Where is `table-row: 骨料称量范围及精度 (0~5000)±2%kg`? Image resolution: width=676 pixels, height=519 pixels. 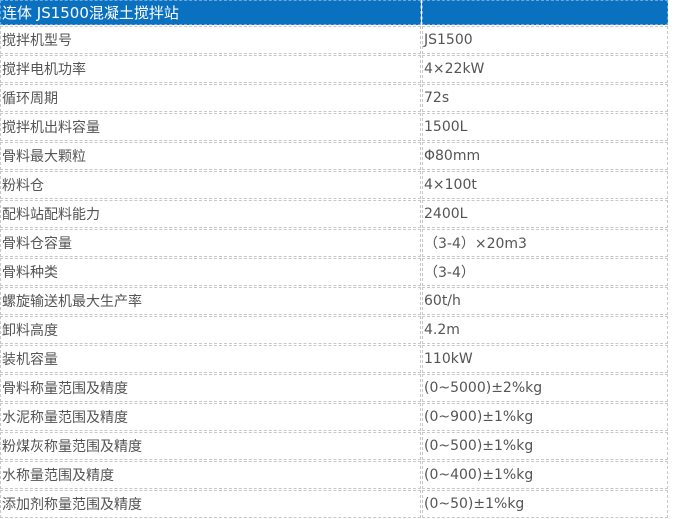
table-row: 骨料称量范围及精度 (0~5000)±2%kg is located at coordinates (334, 388).